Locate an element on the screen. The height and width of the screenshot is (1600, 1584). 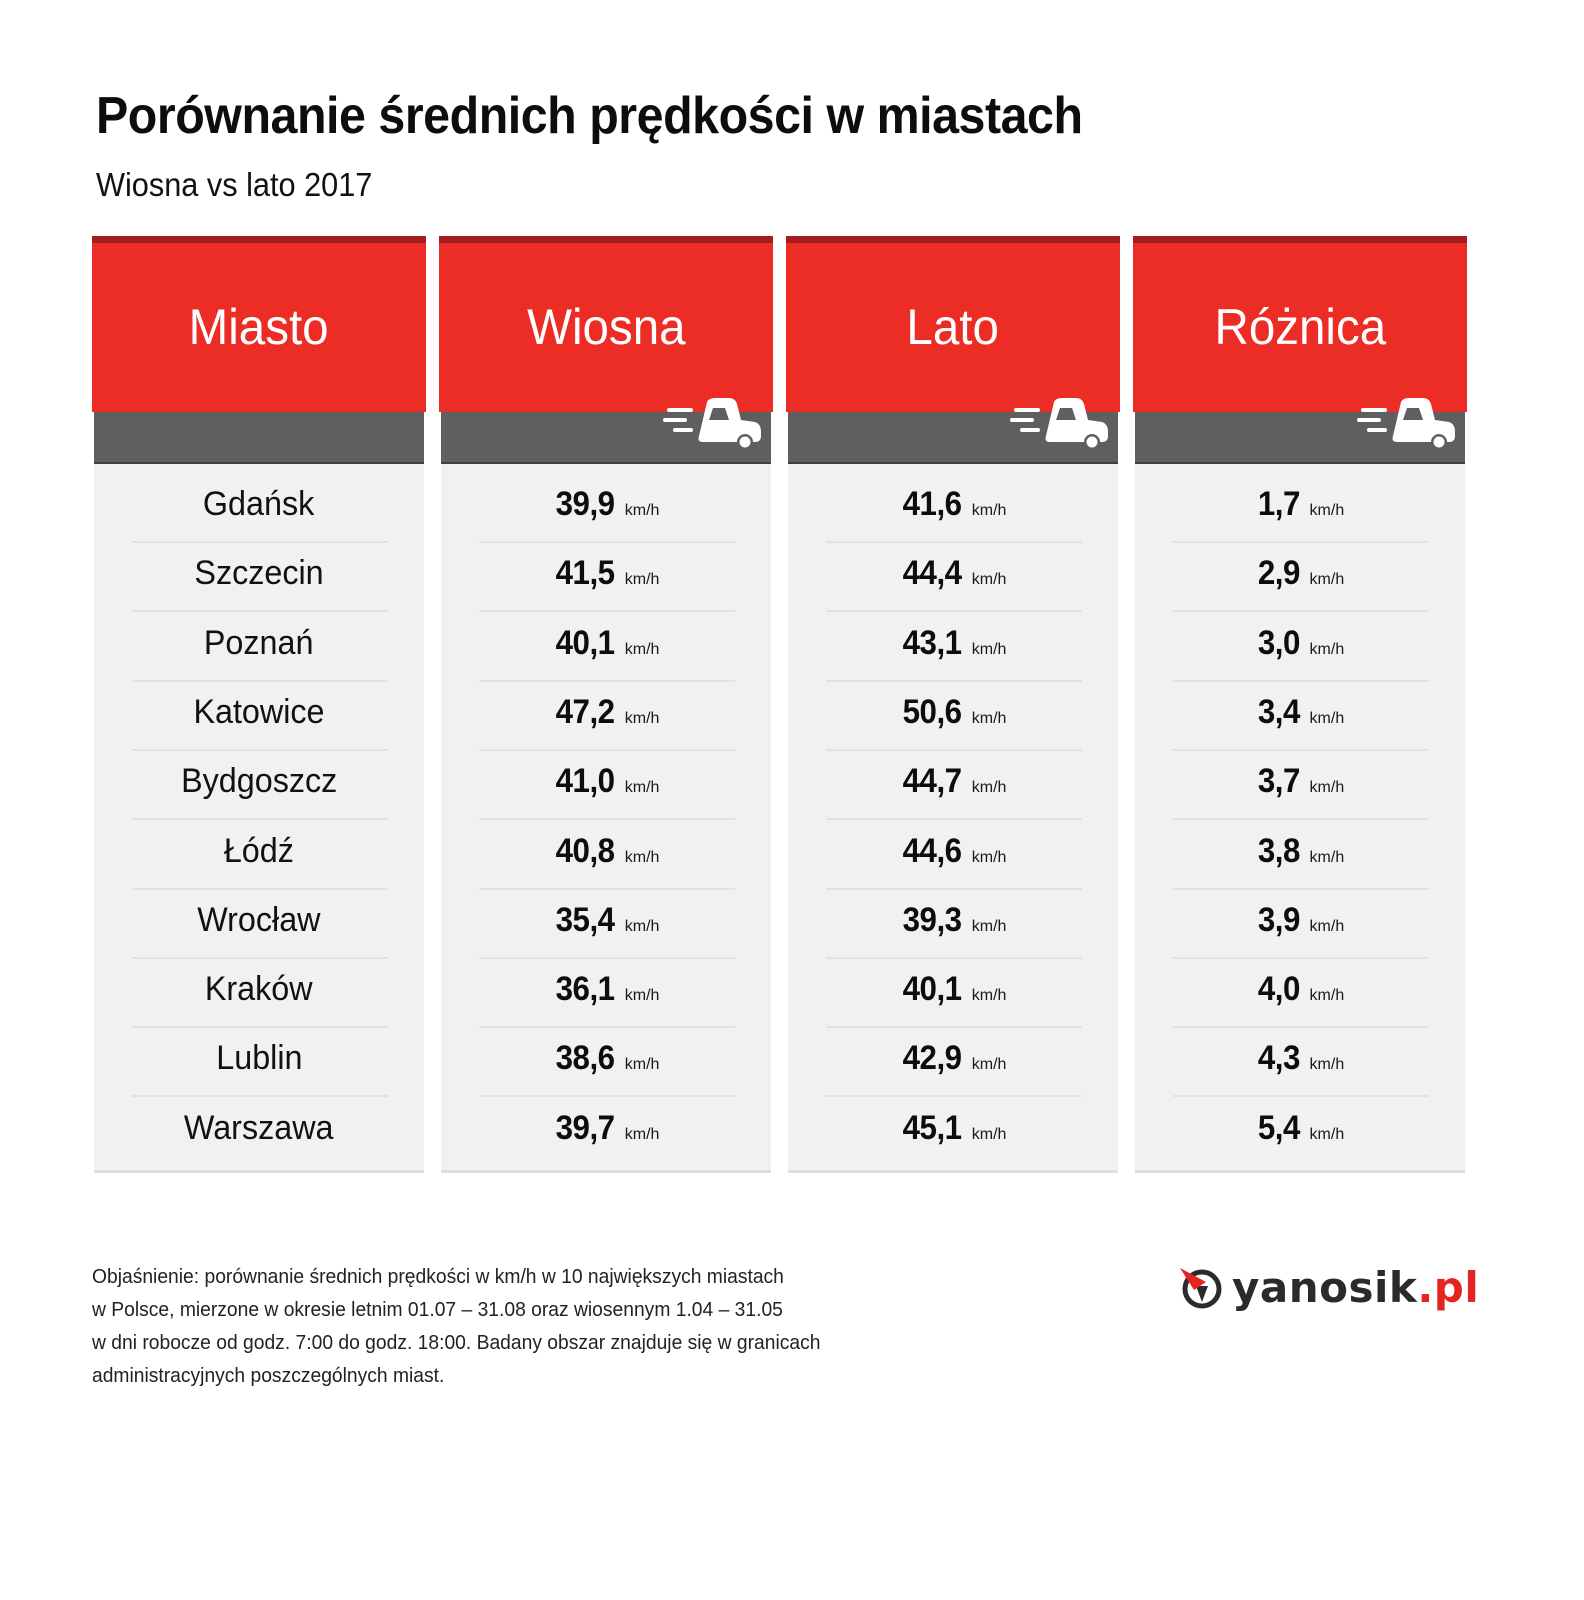
table-cell: Warszawa is located at coordinates (259, 1128).